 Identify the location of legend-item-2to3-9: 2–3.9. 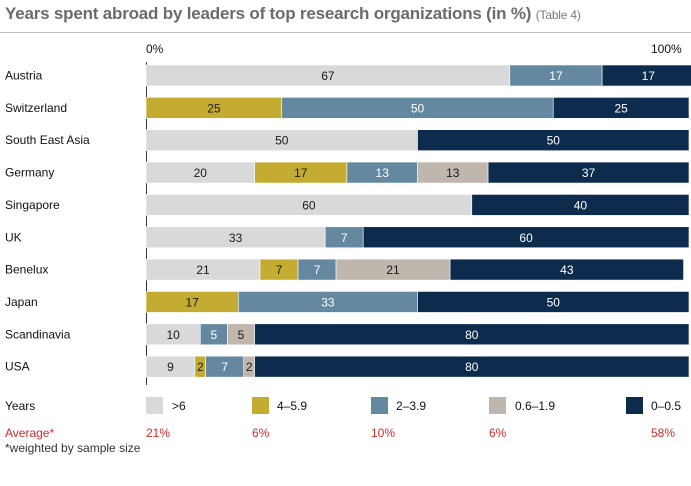
(411, 406).